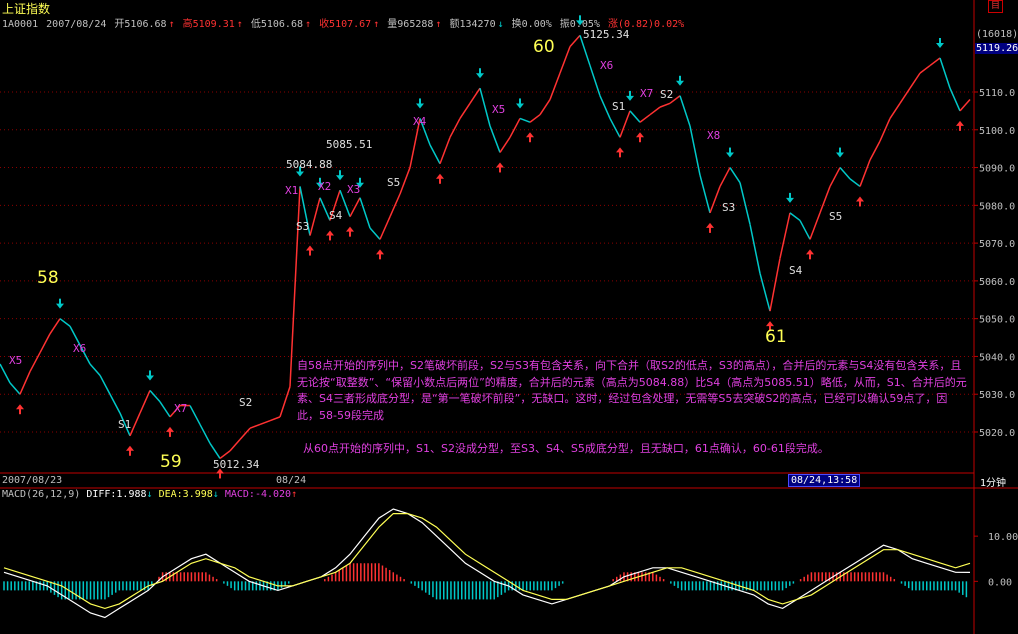 This screenshot has height=634, width=1018. I want to click on stroke-label: S2, so click(245, 402).